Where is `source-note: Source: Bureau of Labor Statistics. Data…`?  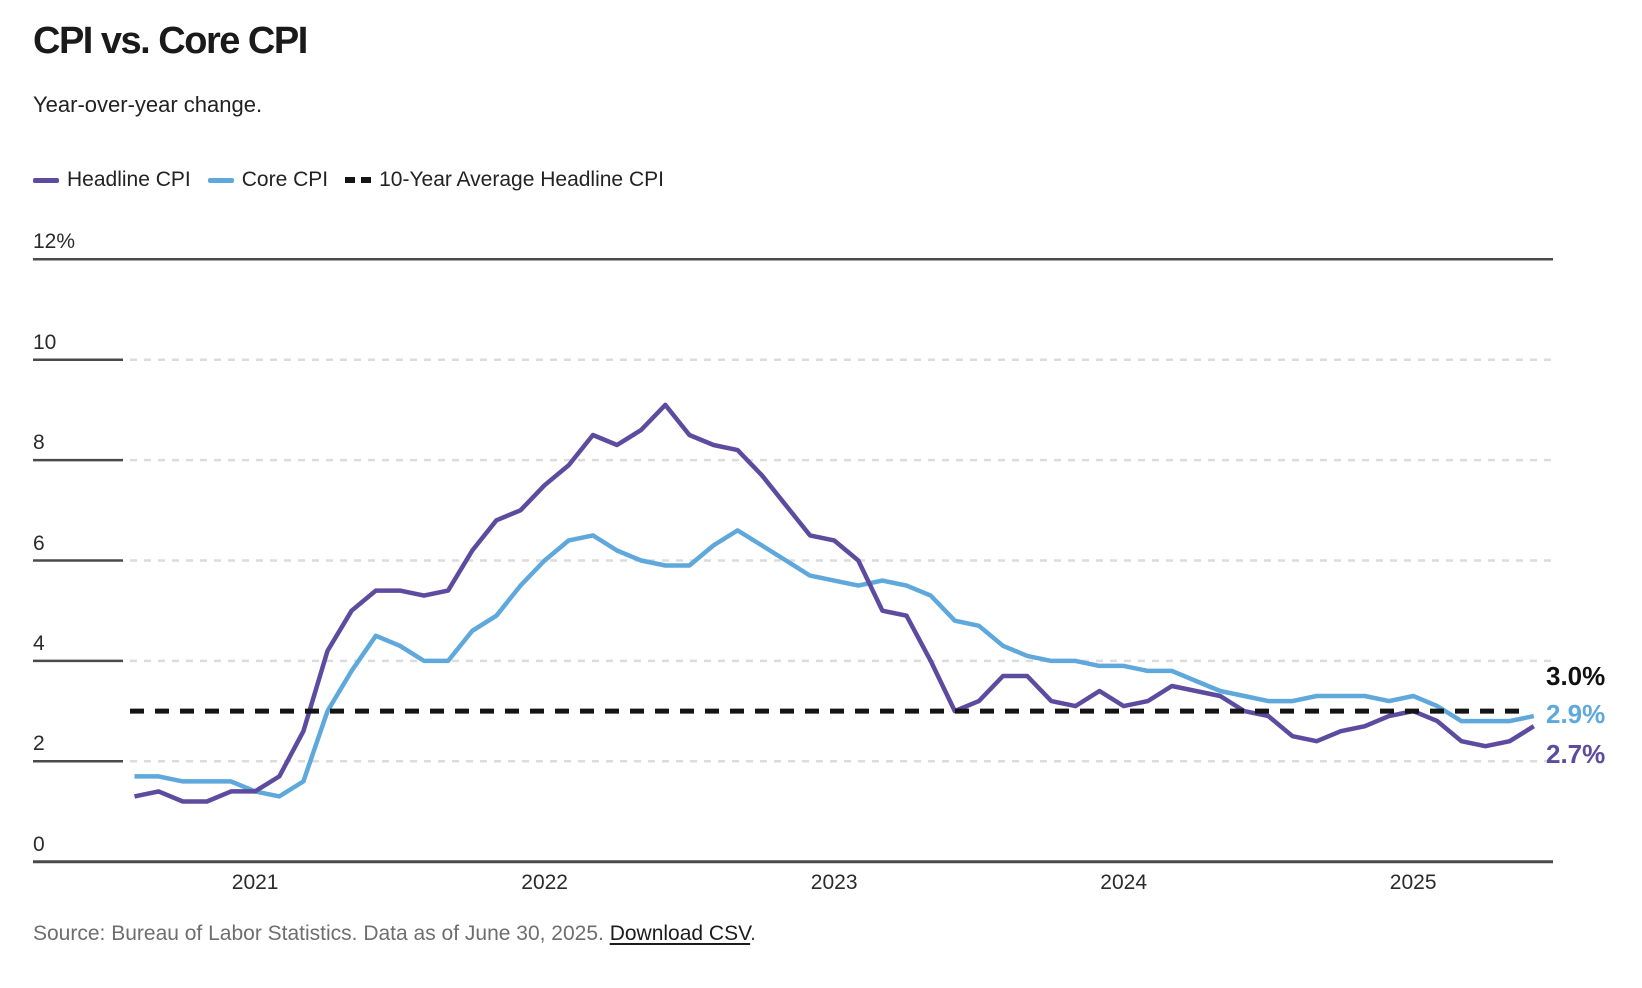 source-note: Source: Bureau of Labor Statistics. Data… is located at coordinates (394, 934).